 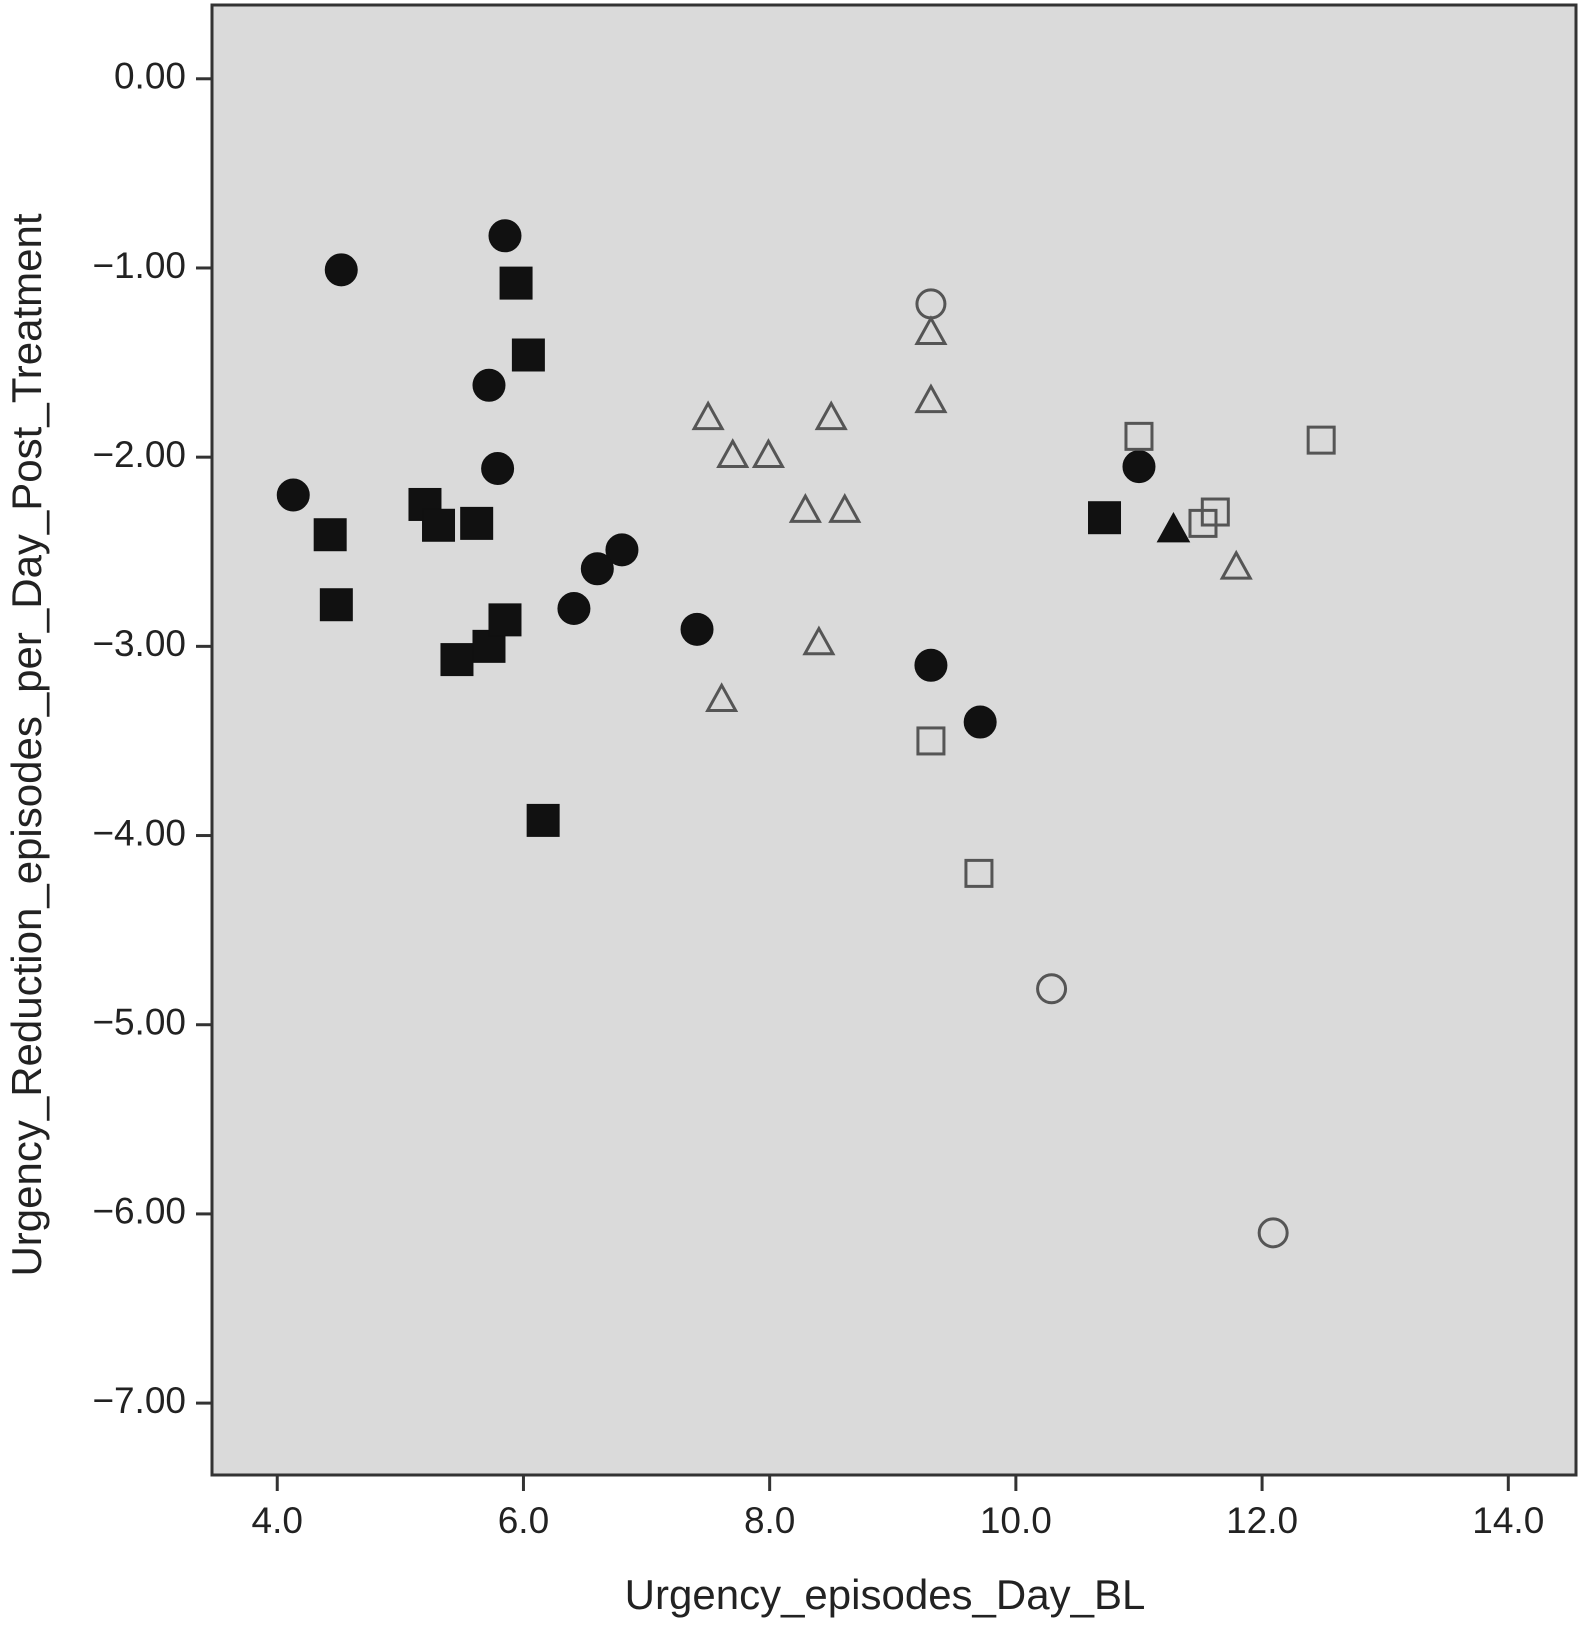 What do you see at coordinates (1262, 1520) in the screenshot?
I see `x-tick-label: 12.0` at bounding box center [1262, 1520].